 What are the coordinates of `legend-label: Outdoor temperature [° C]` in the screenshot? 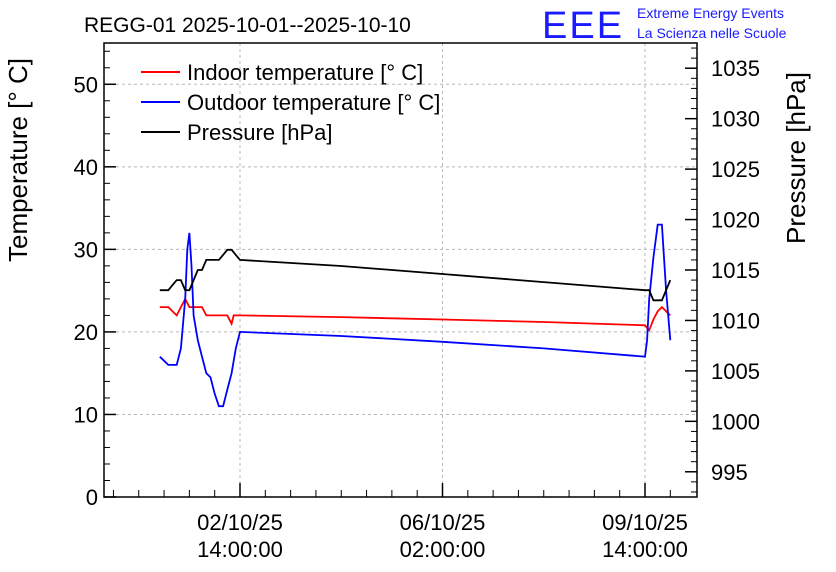 It's located at (313, 102).